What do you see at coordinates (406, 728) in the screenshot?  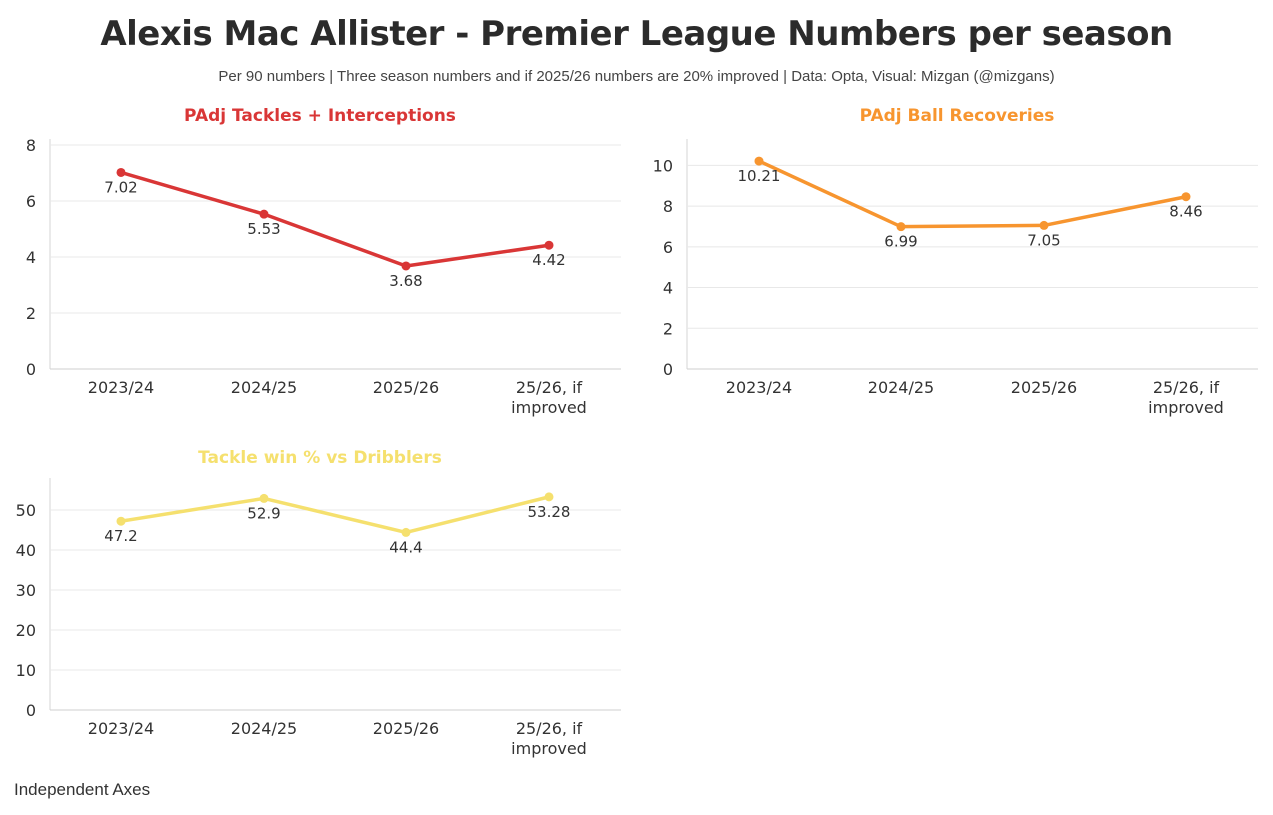 I see `tackle-win-pct-x-tick-label: 2025/26` at bounding box center [406, 728].